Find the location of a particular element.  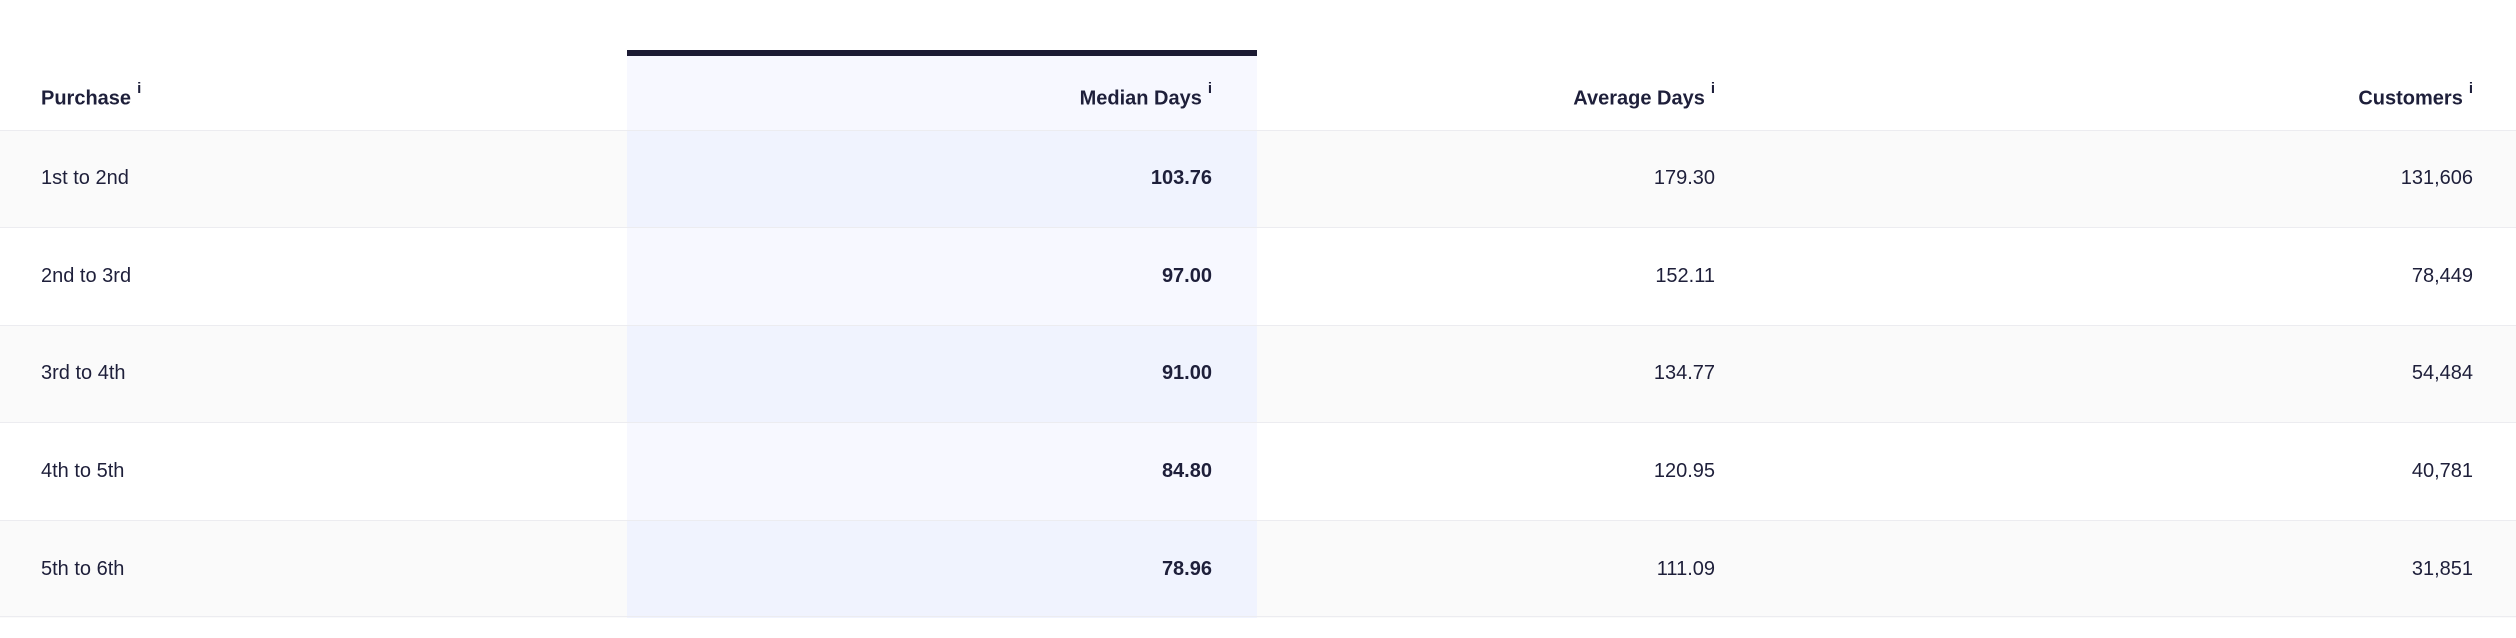

cell-purchase: 5th to 6th is located at coordinates (313, 569).